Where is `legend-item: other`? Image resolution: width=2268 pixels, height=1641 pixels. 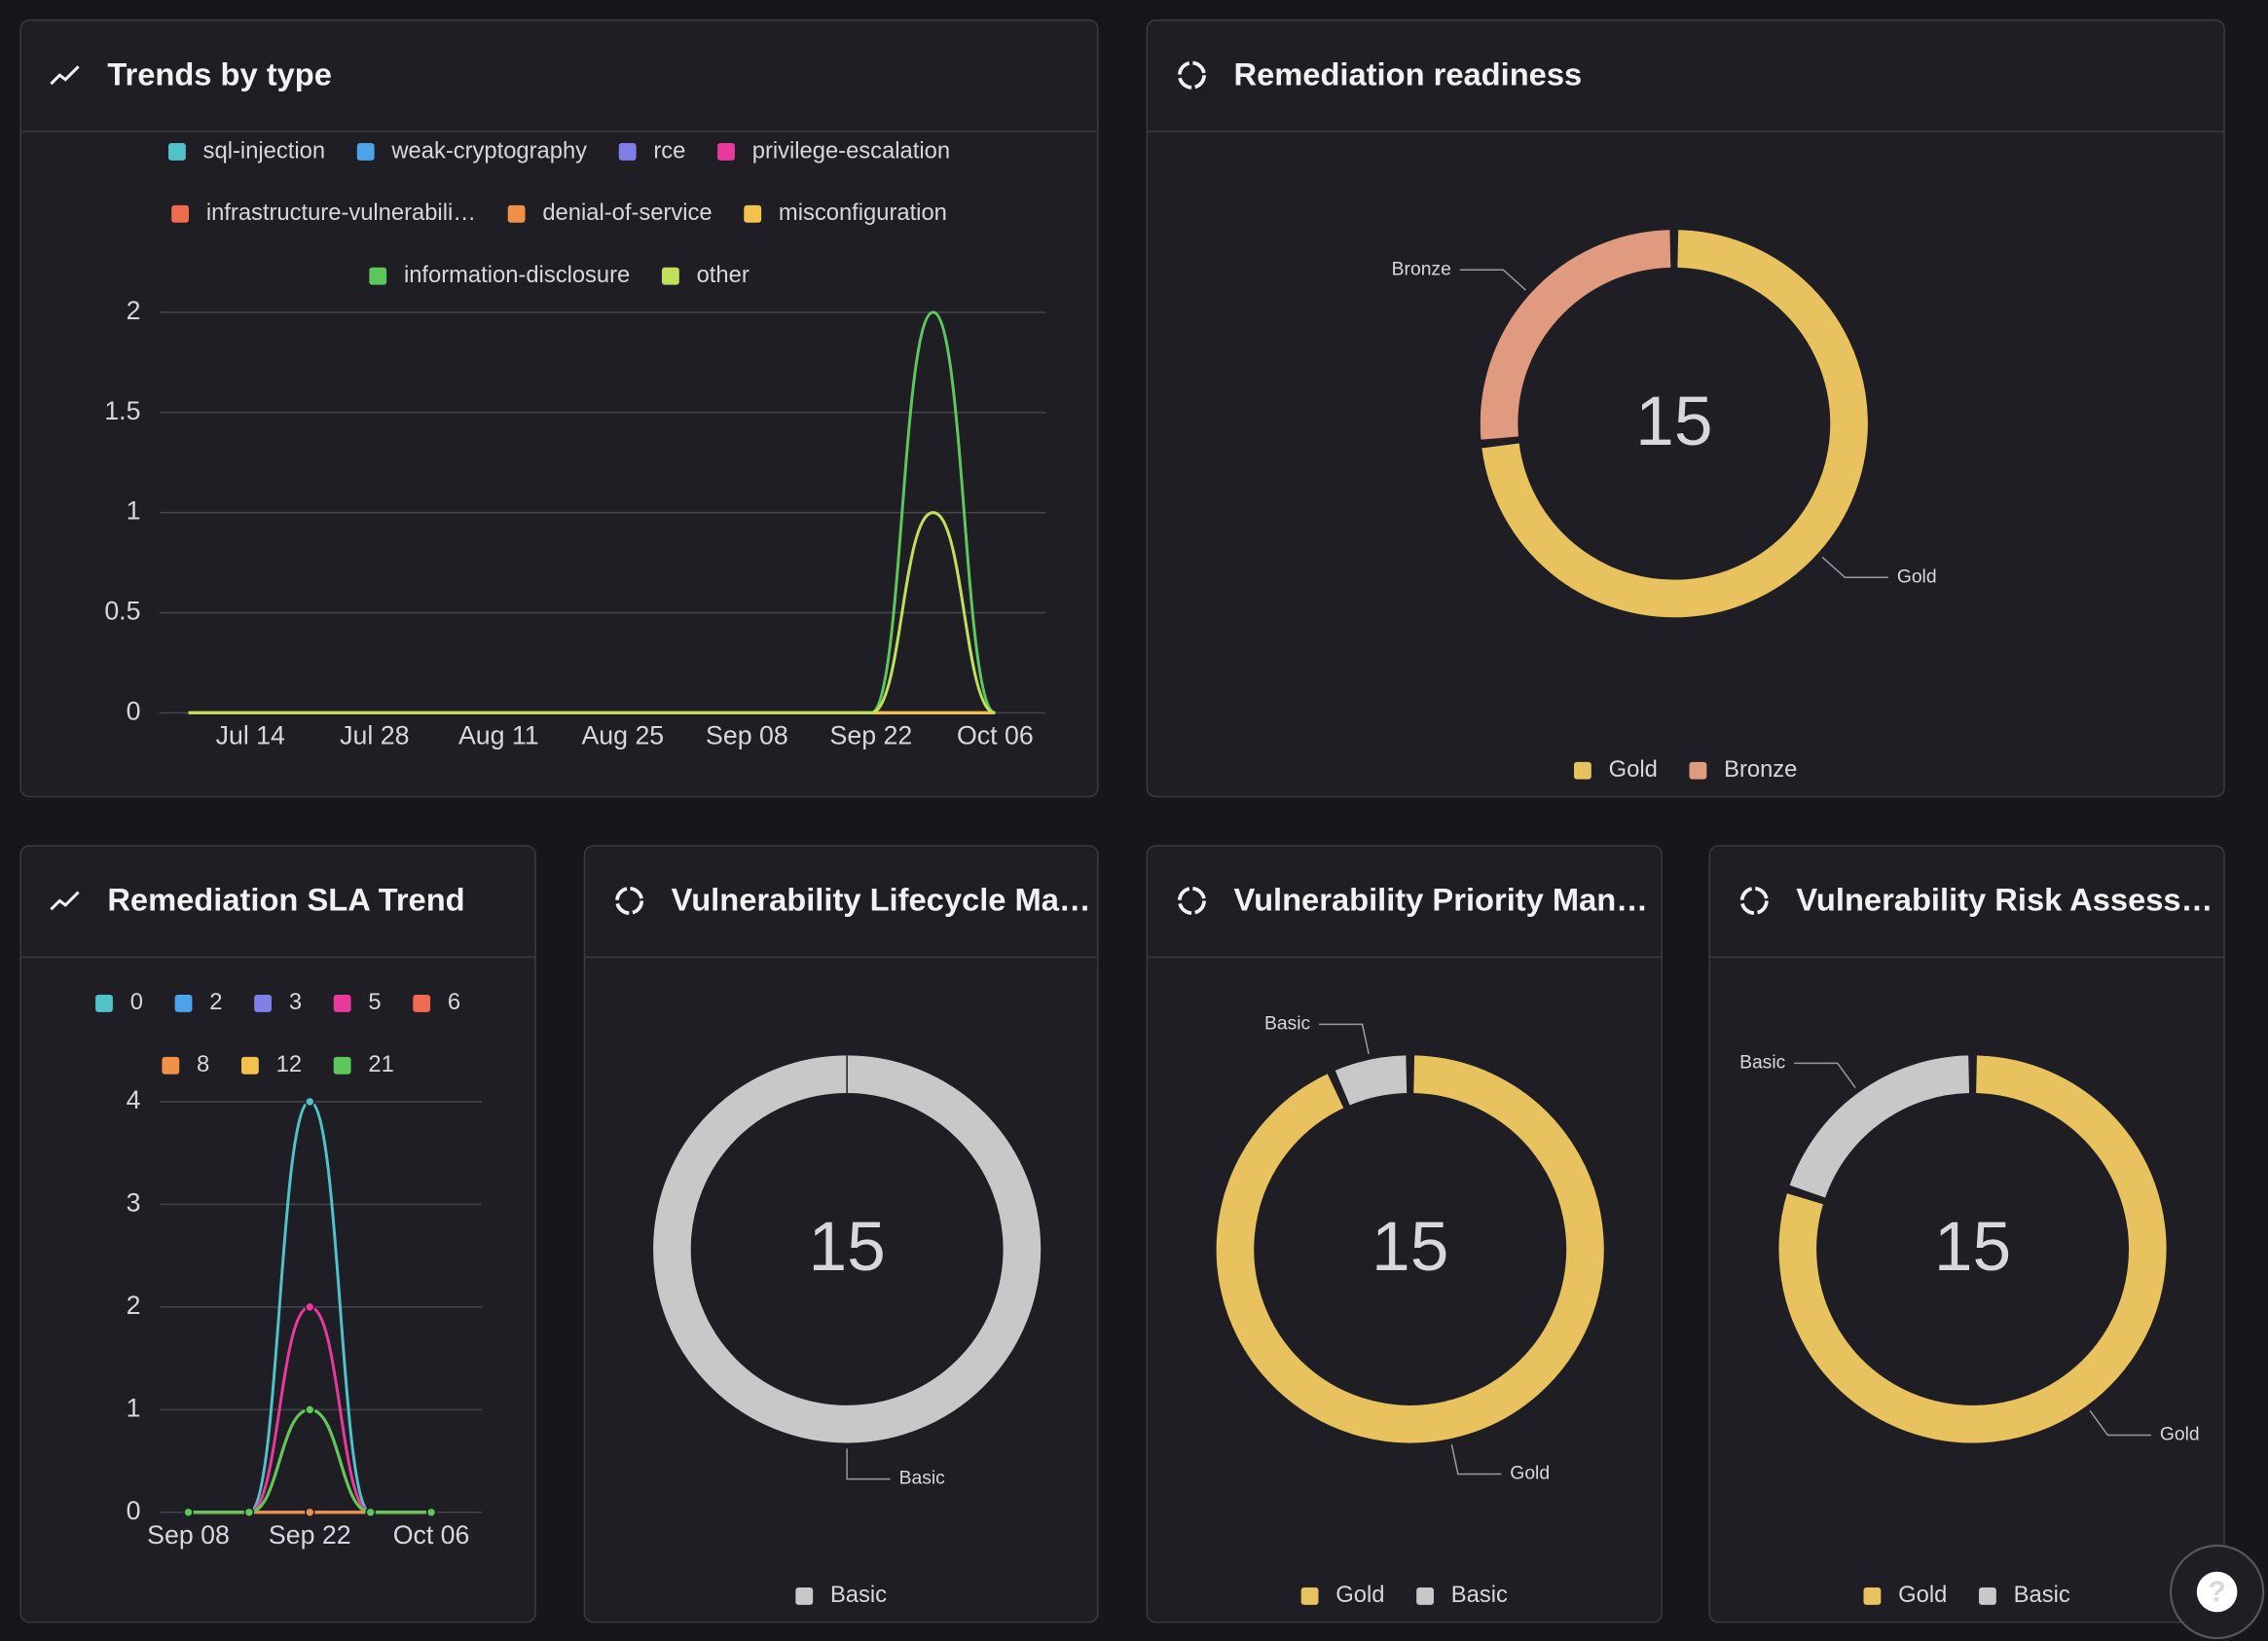 legend-item: other is located at coordinates (705, 275).